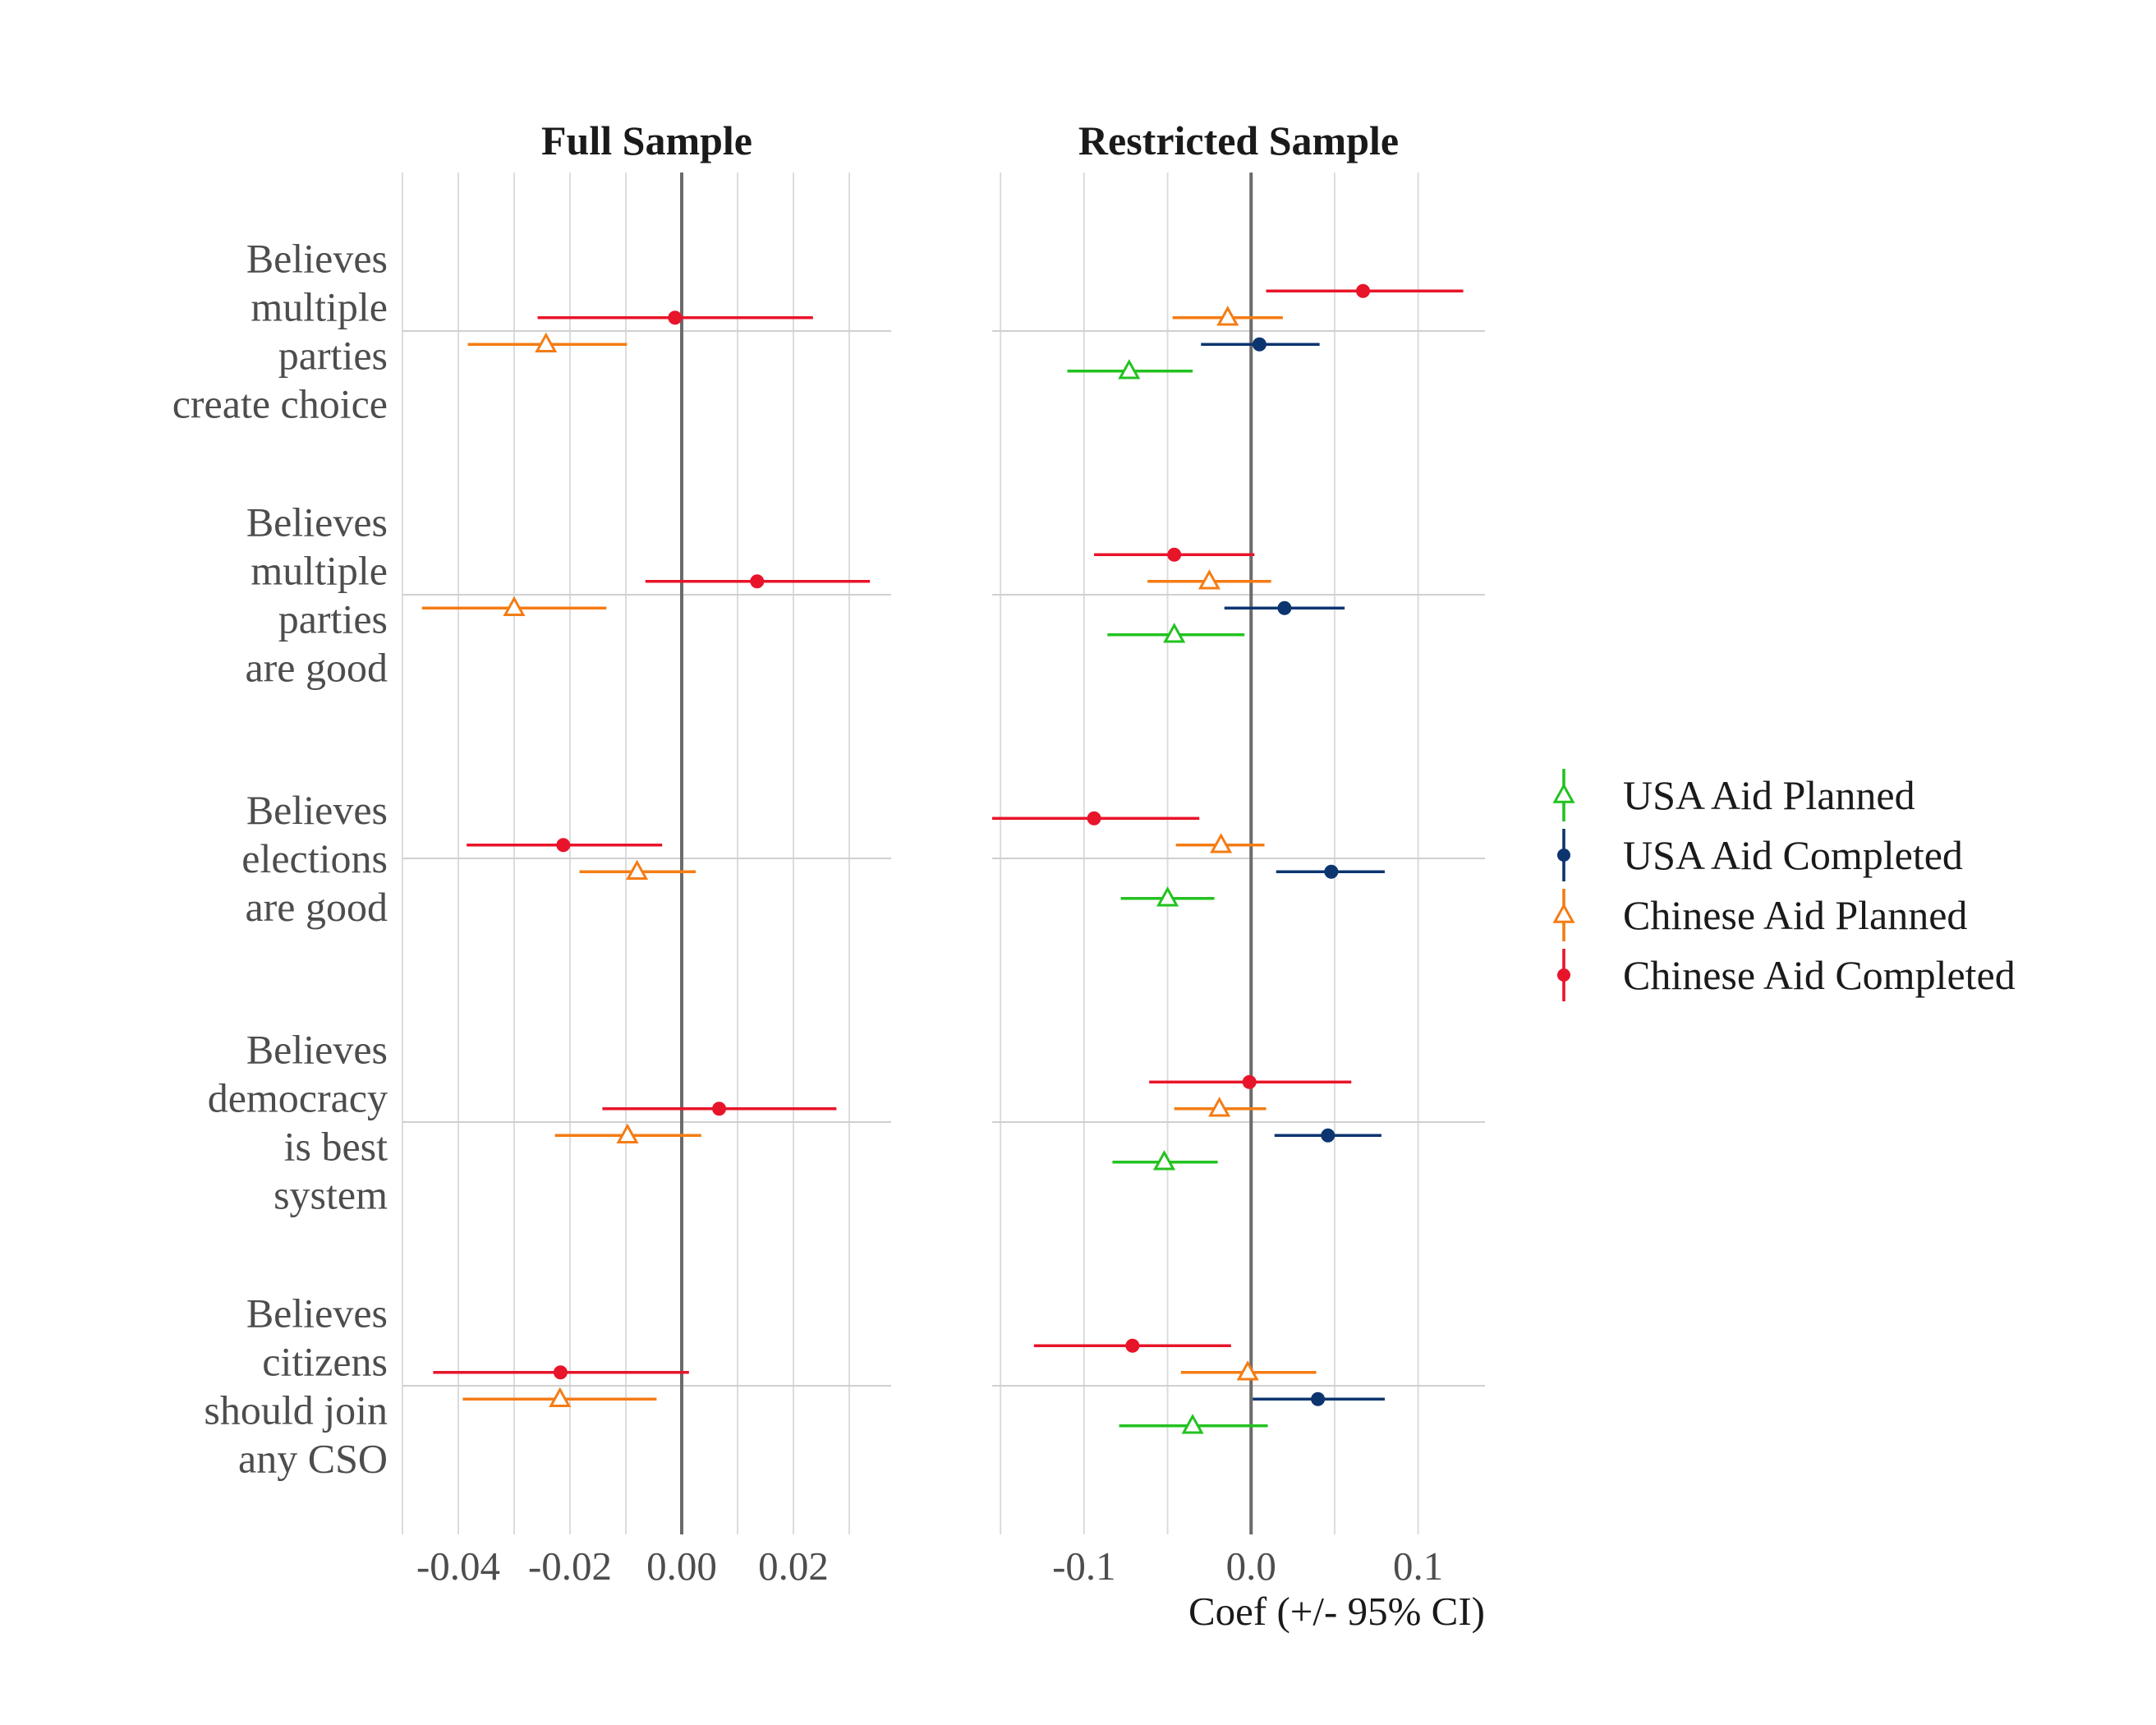 The height and width of the screenshot is (1725, 2156). What do you see at coordinates (296, 1386) in the screenshot?
I see `category-label: Believes citizens should join any CSO` at bounding box center [296, 1386].